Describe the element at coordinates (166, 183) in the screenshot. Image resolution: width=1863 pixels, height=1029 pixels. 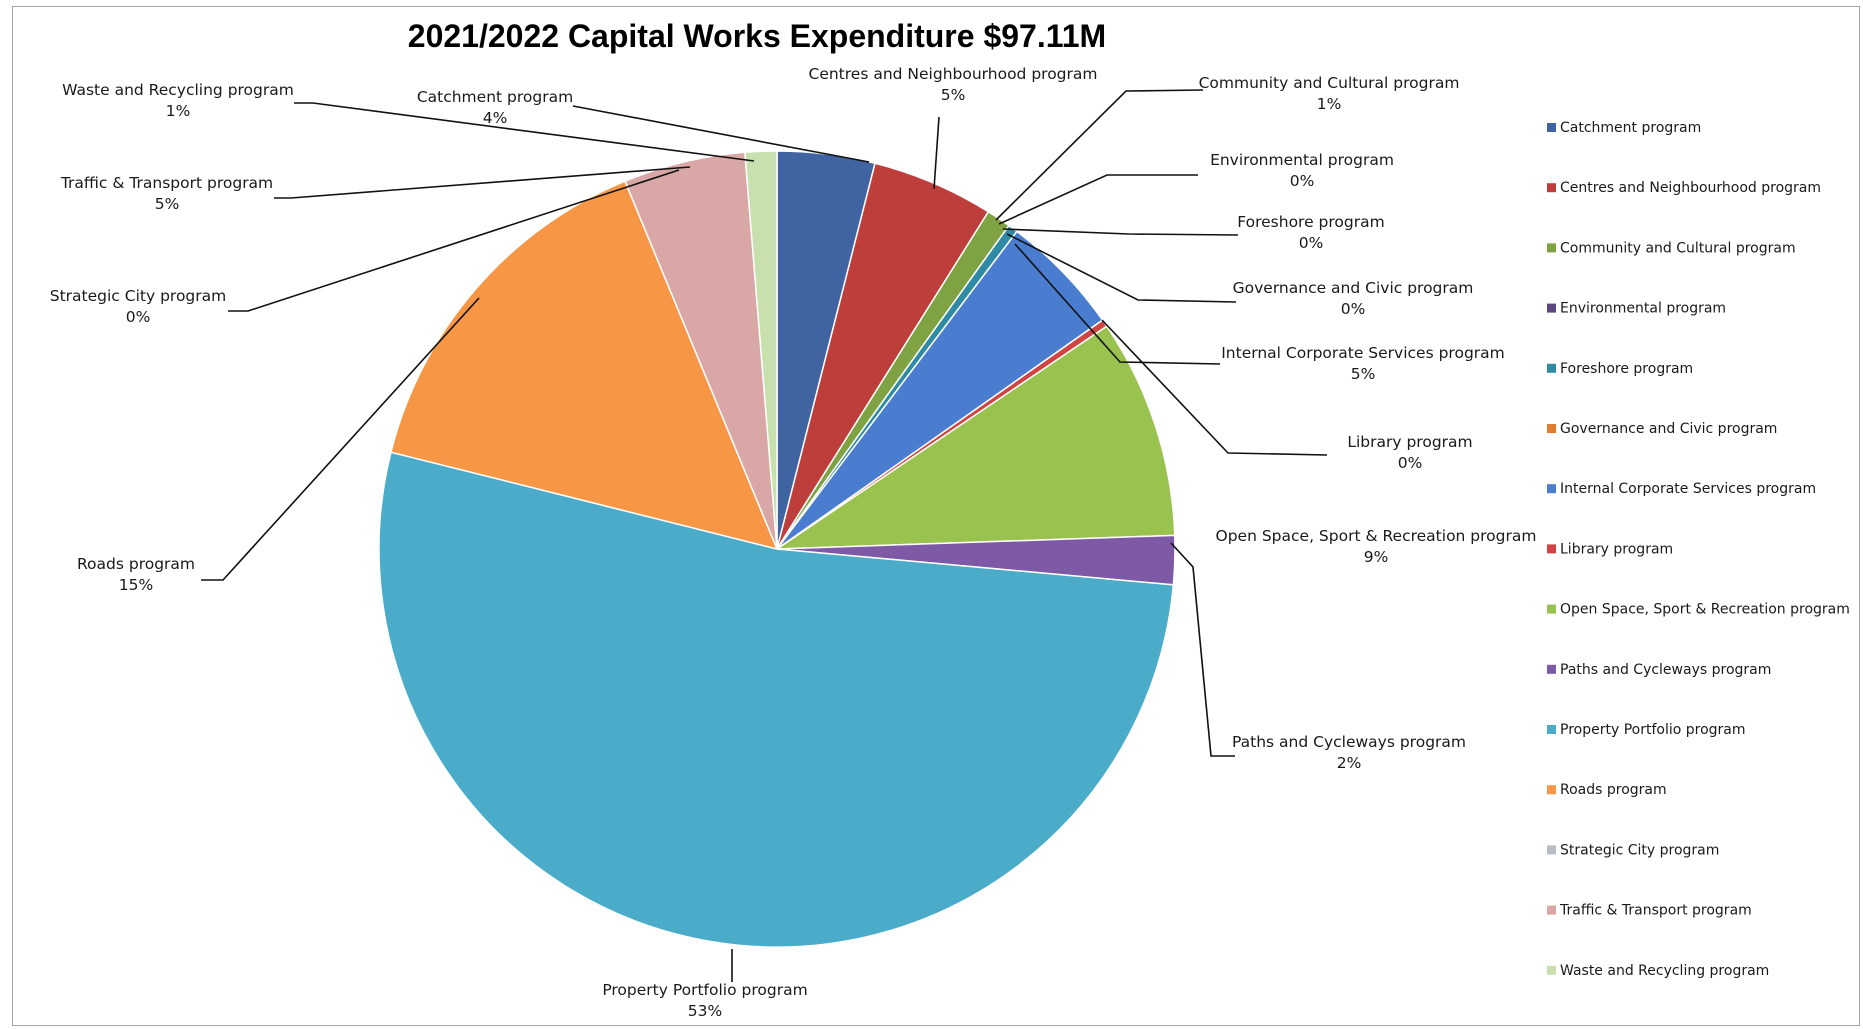
I see `data-label-name-traffic-transport-program: Traffic & Transport program` at that location.